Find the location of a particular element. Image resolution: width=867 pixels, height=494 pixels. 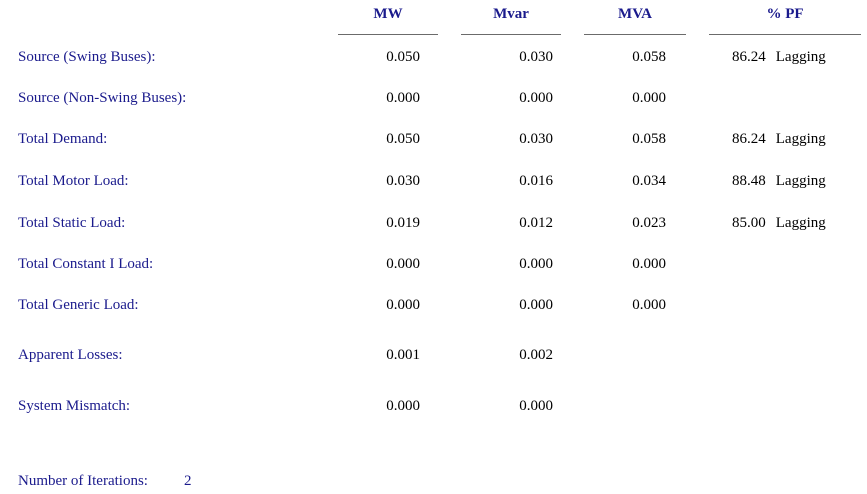

cell-mw: 0.001 is located at coordinates (403, 355).